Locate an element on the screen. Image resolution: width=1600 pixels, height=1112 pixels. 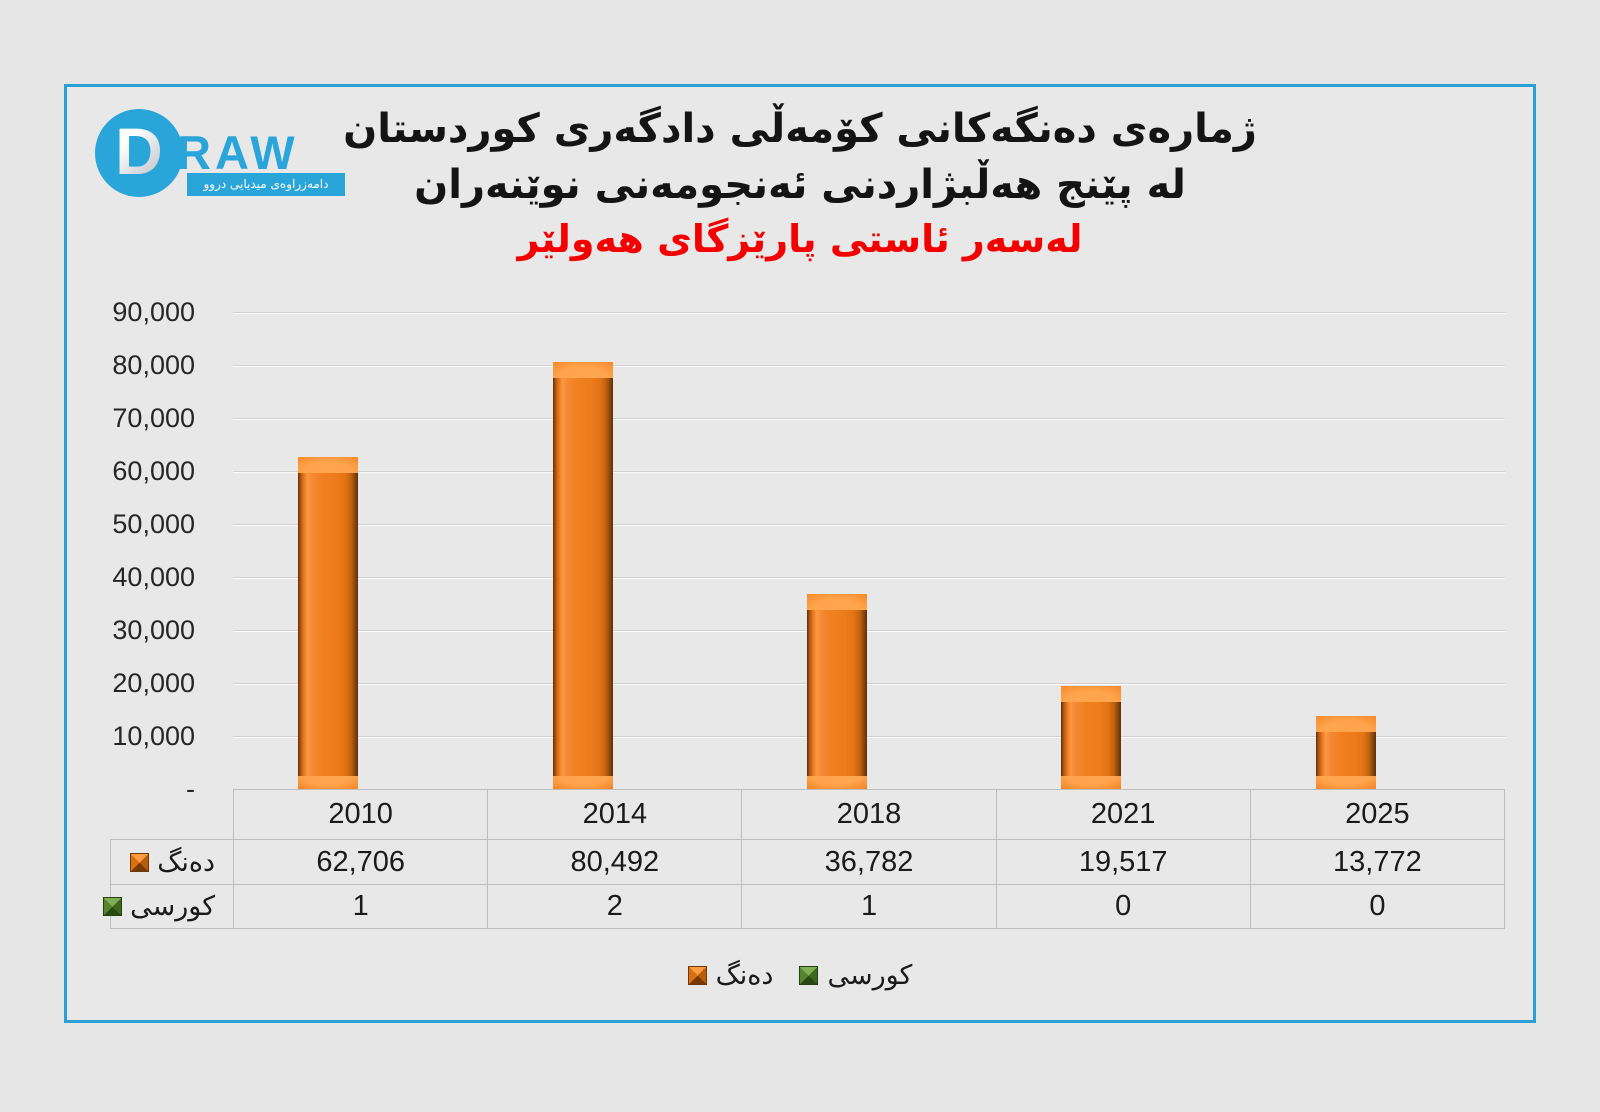
seats-cell-2025: 0 is located at coordinates (1377, 906).